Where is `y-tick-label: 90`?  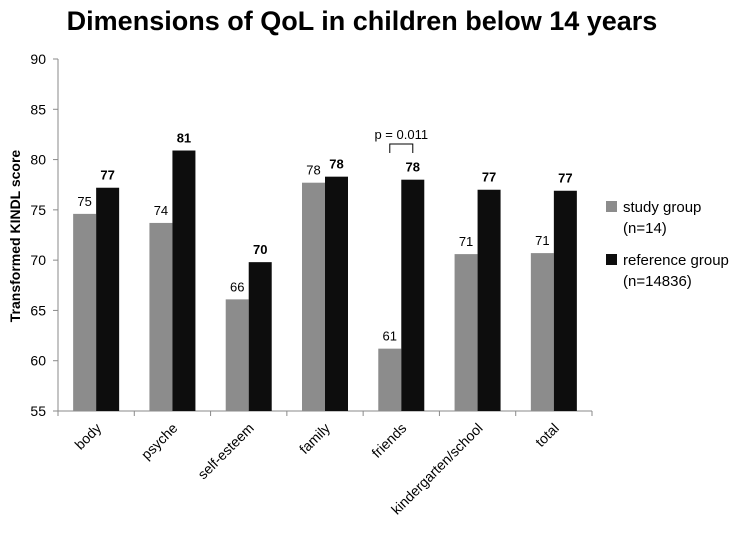 y-tick-label: 90 is located at coordinates (38, 59).